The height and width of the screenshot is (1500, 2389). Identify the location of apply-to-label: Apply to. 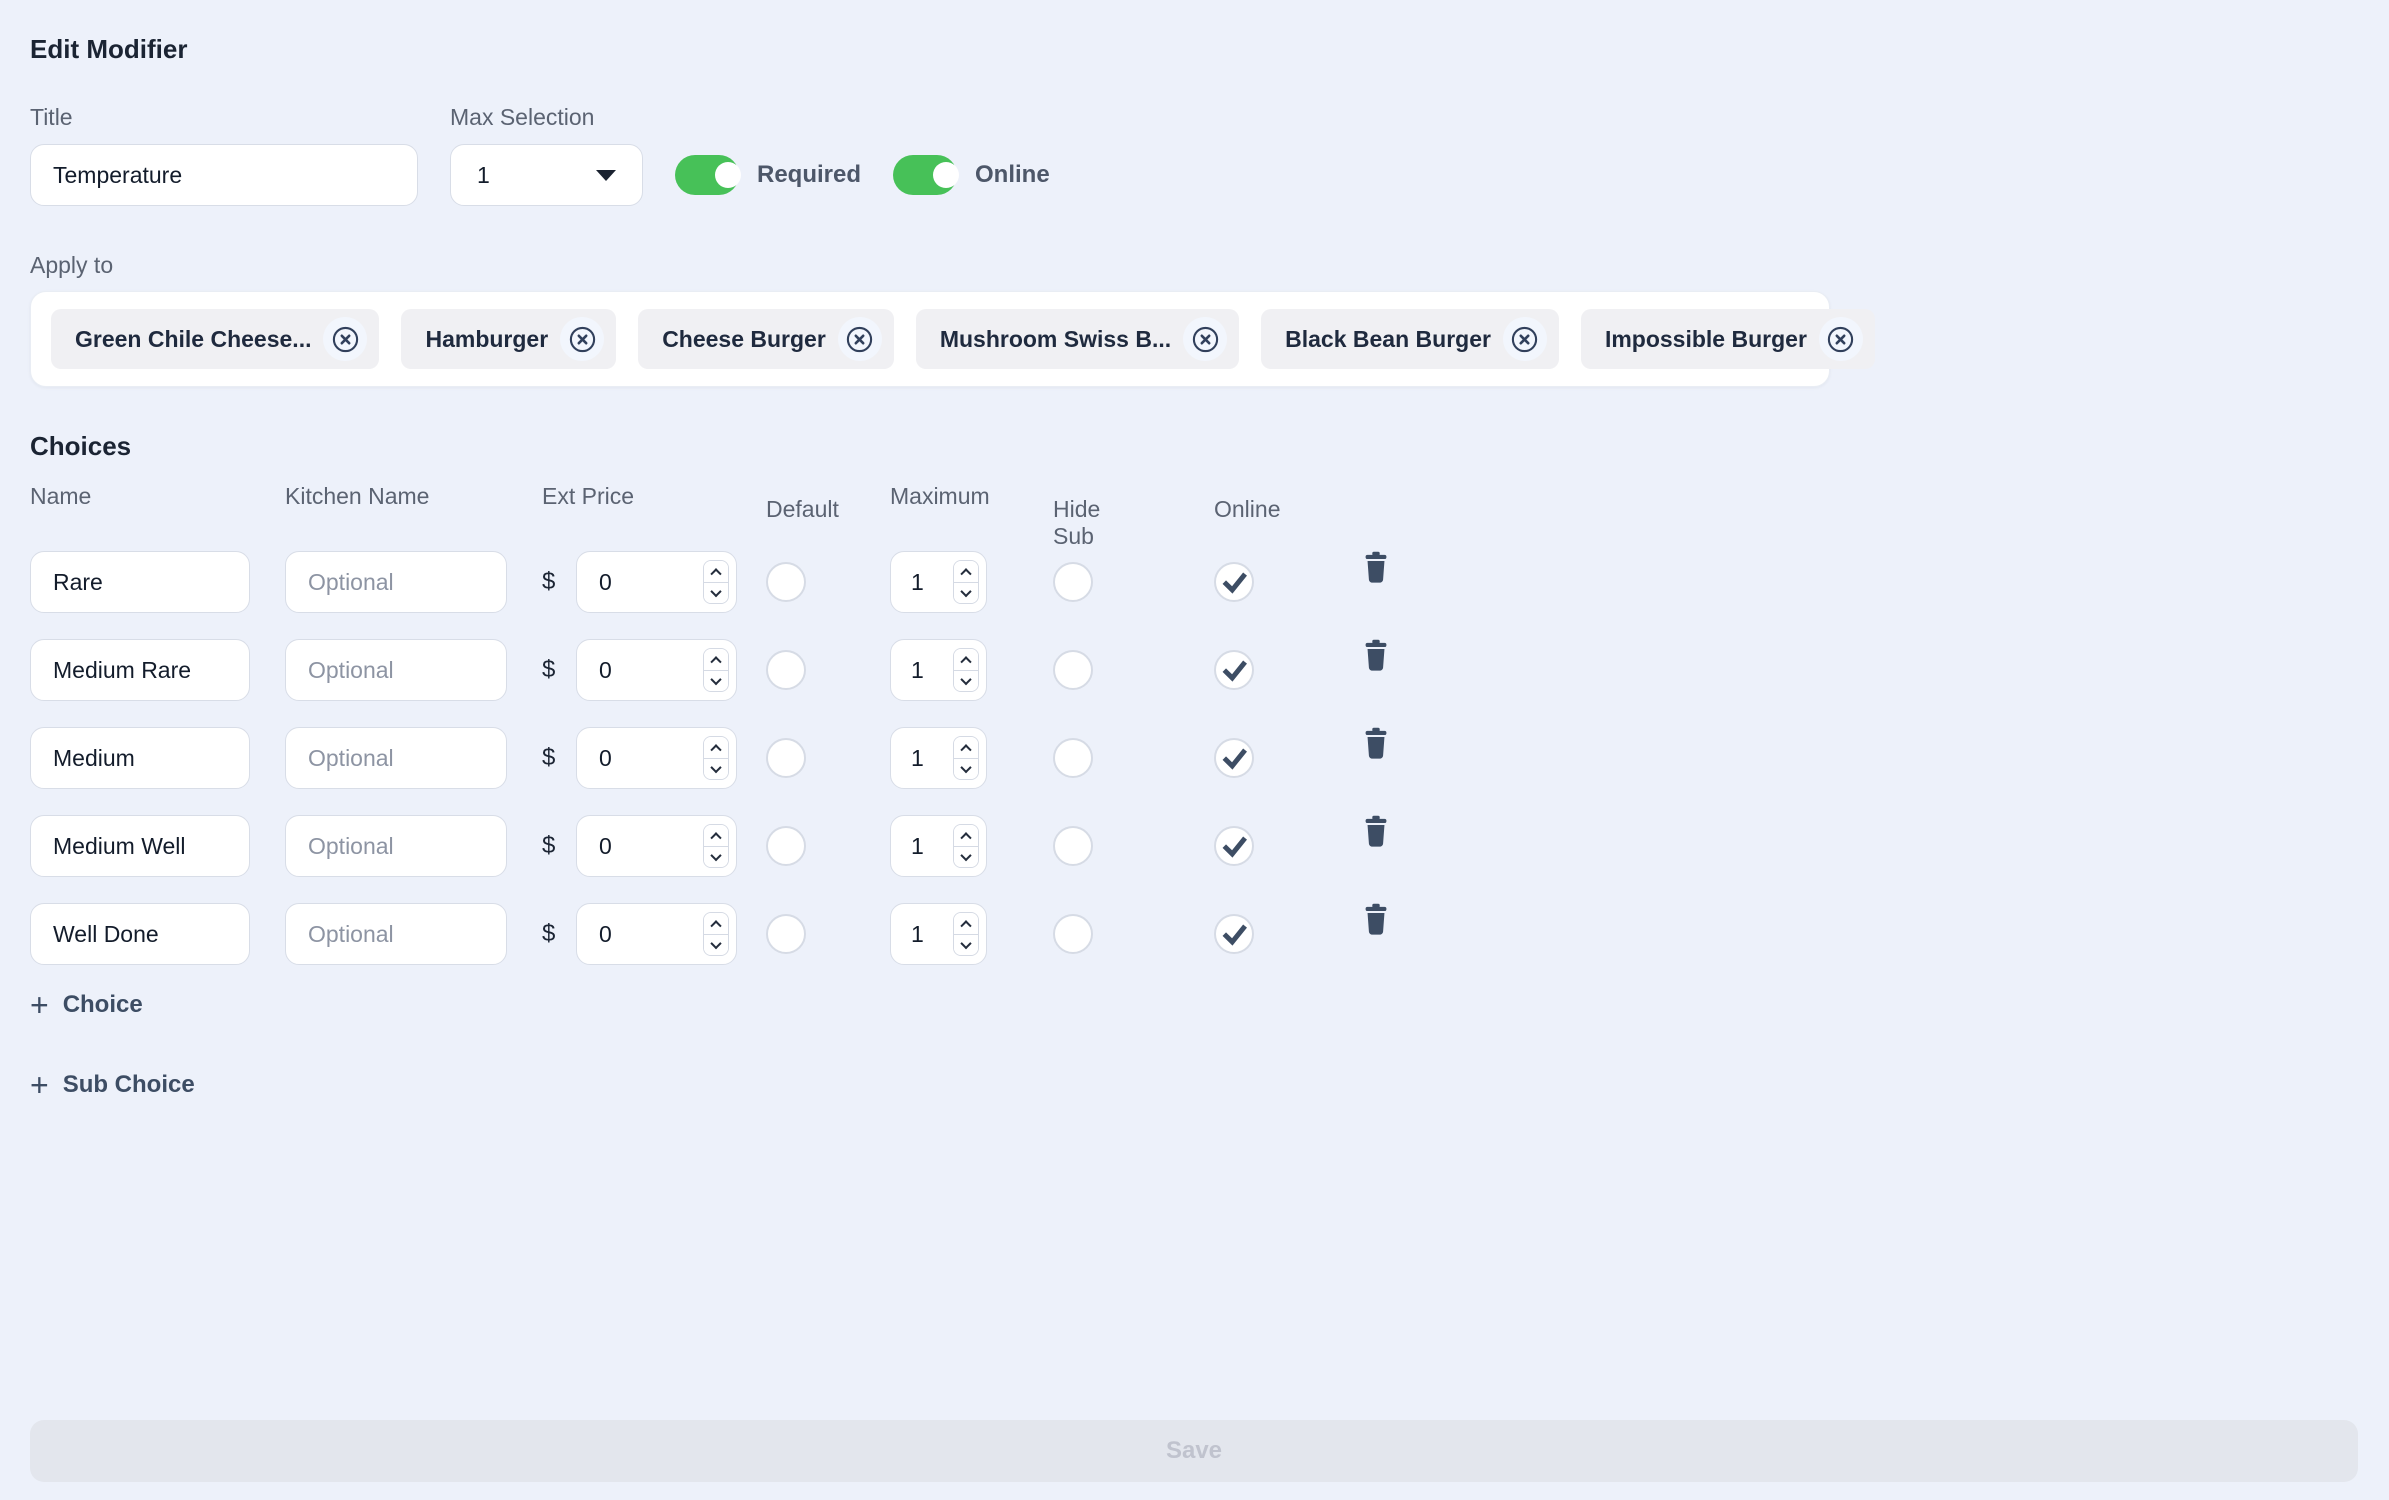
(72, 265).